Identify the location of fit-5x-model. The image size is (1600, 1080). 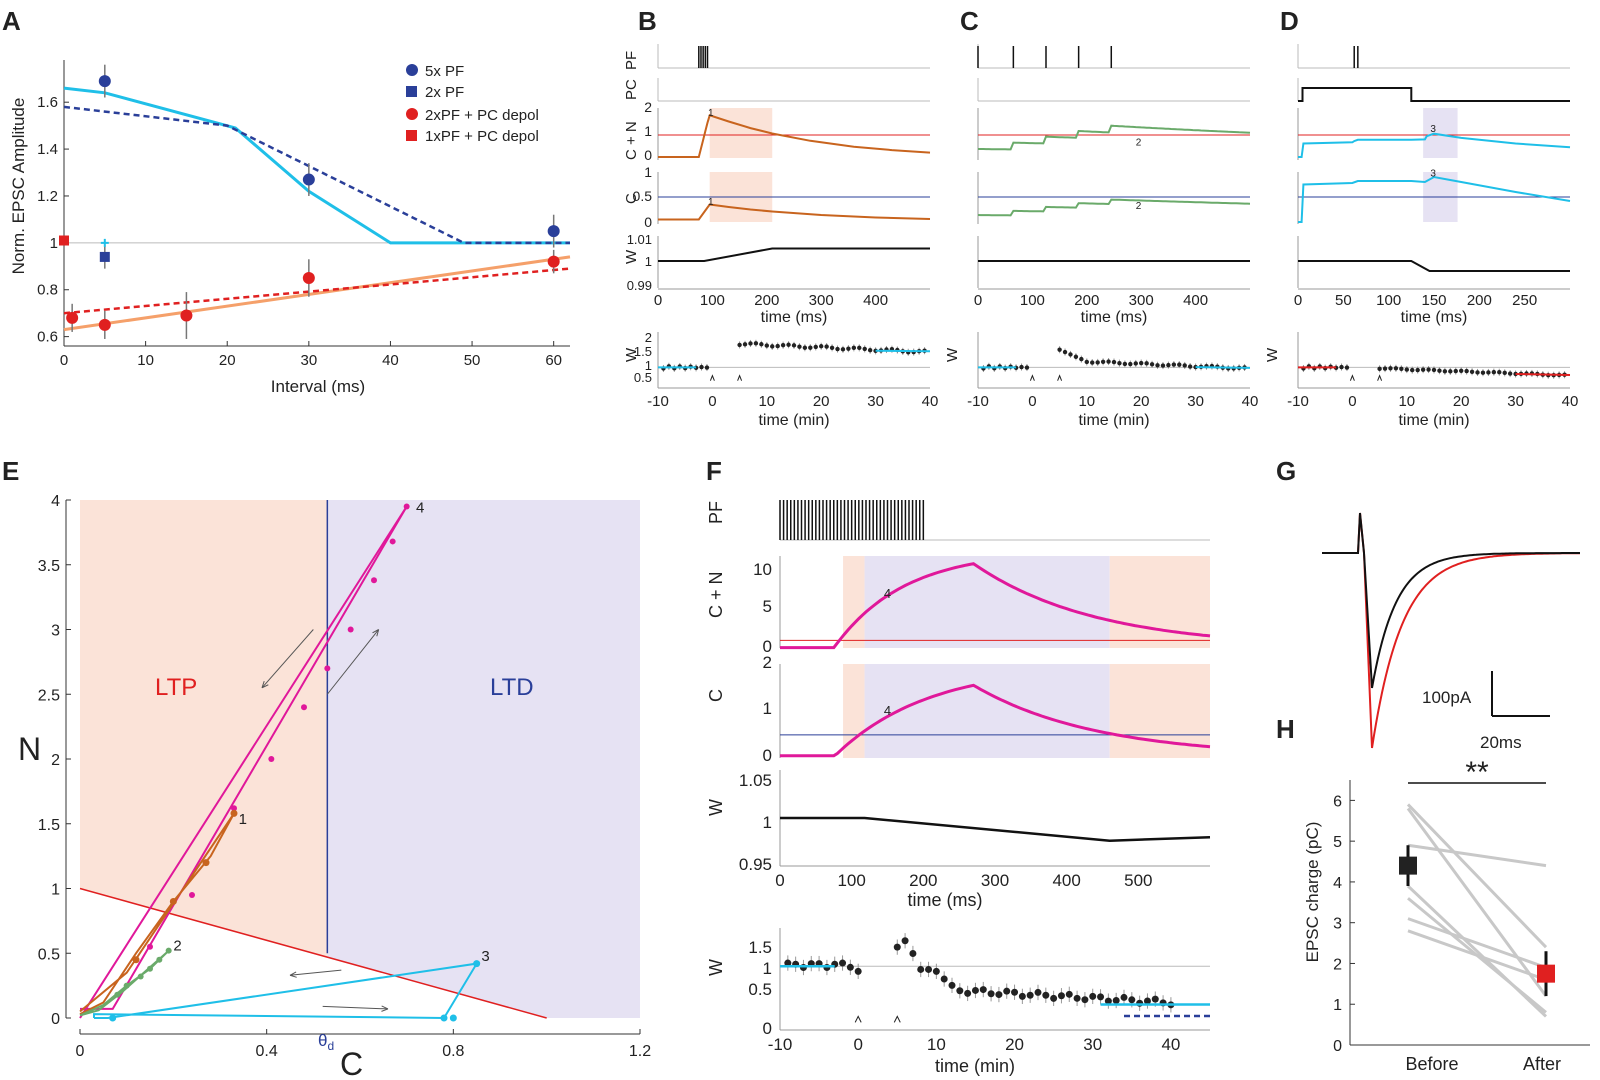
(316, 165).